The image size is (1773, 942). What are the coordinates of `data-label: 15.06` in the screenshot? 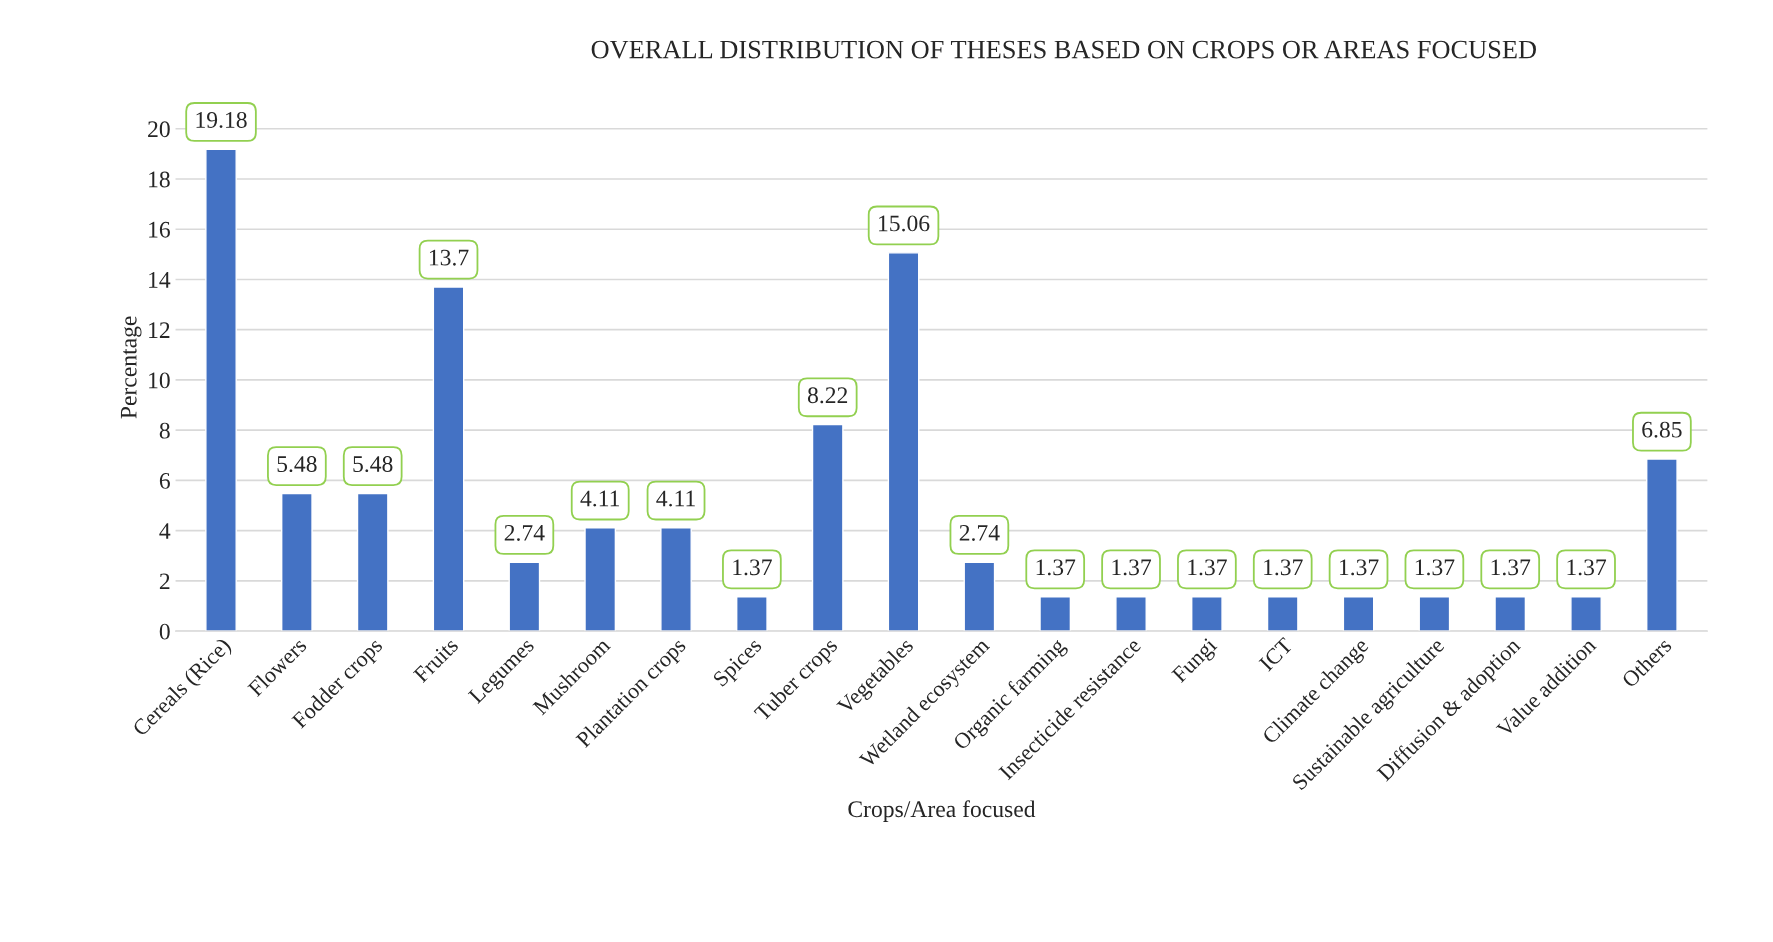 It's located at (904, 223).